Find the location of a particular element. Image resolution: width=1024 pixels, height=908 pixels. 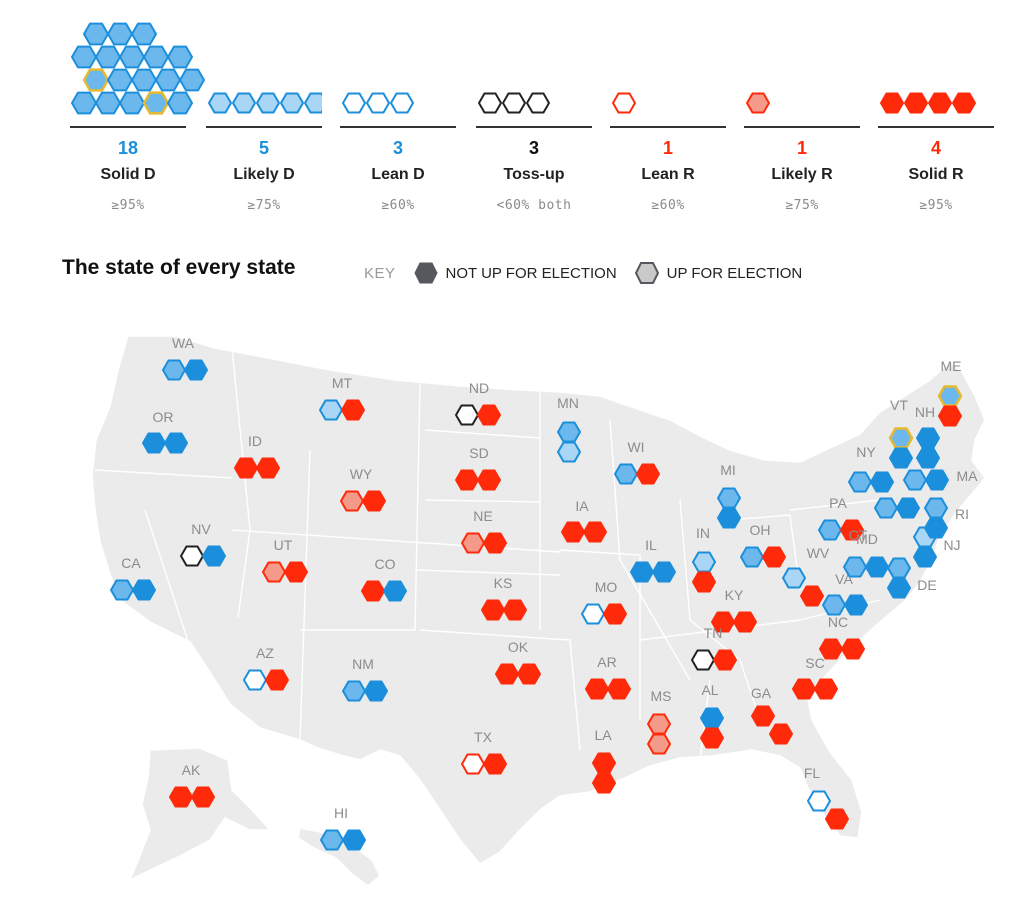

state-al: AL is located at coordinates (712, 715).